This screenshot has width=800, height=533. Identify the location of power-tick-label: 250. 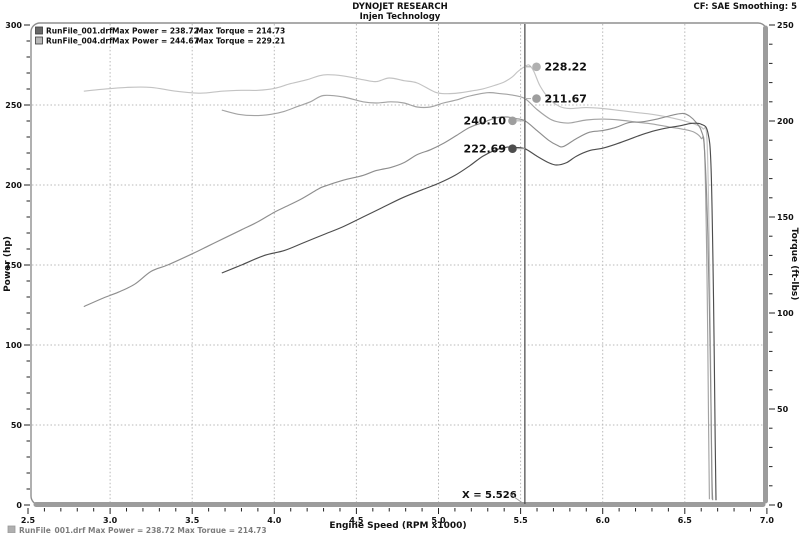
(13, 105).